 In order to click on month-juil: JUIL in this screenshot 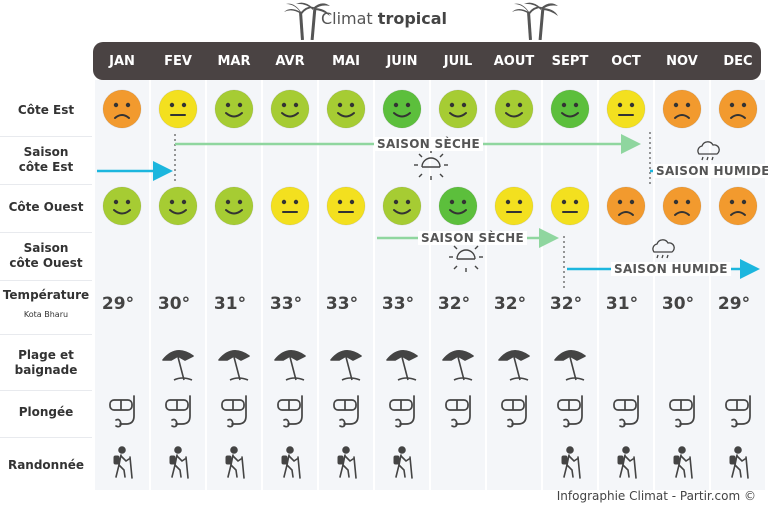, I will do `click(458, 61)`.